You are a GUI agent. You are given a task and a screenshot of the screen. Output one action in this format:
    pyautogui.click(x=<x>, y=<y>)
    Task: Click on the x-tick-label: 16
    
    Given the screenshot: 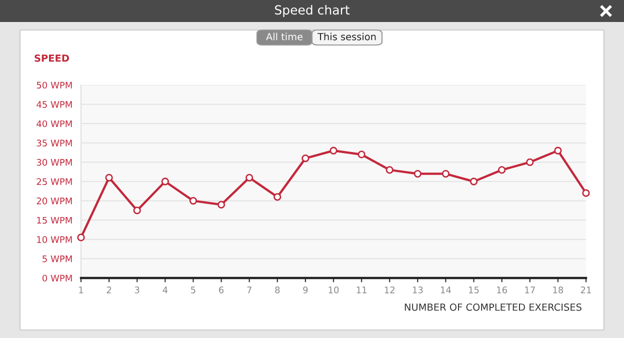 What is the action you would take?
    pyautogui.click(x=502, y=290)
    